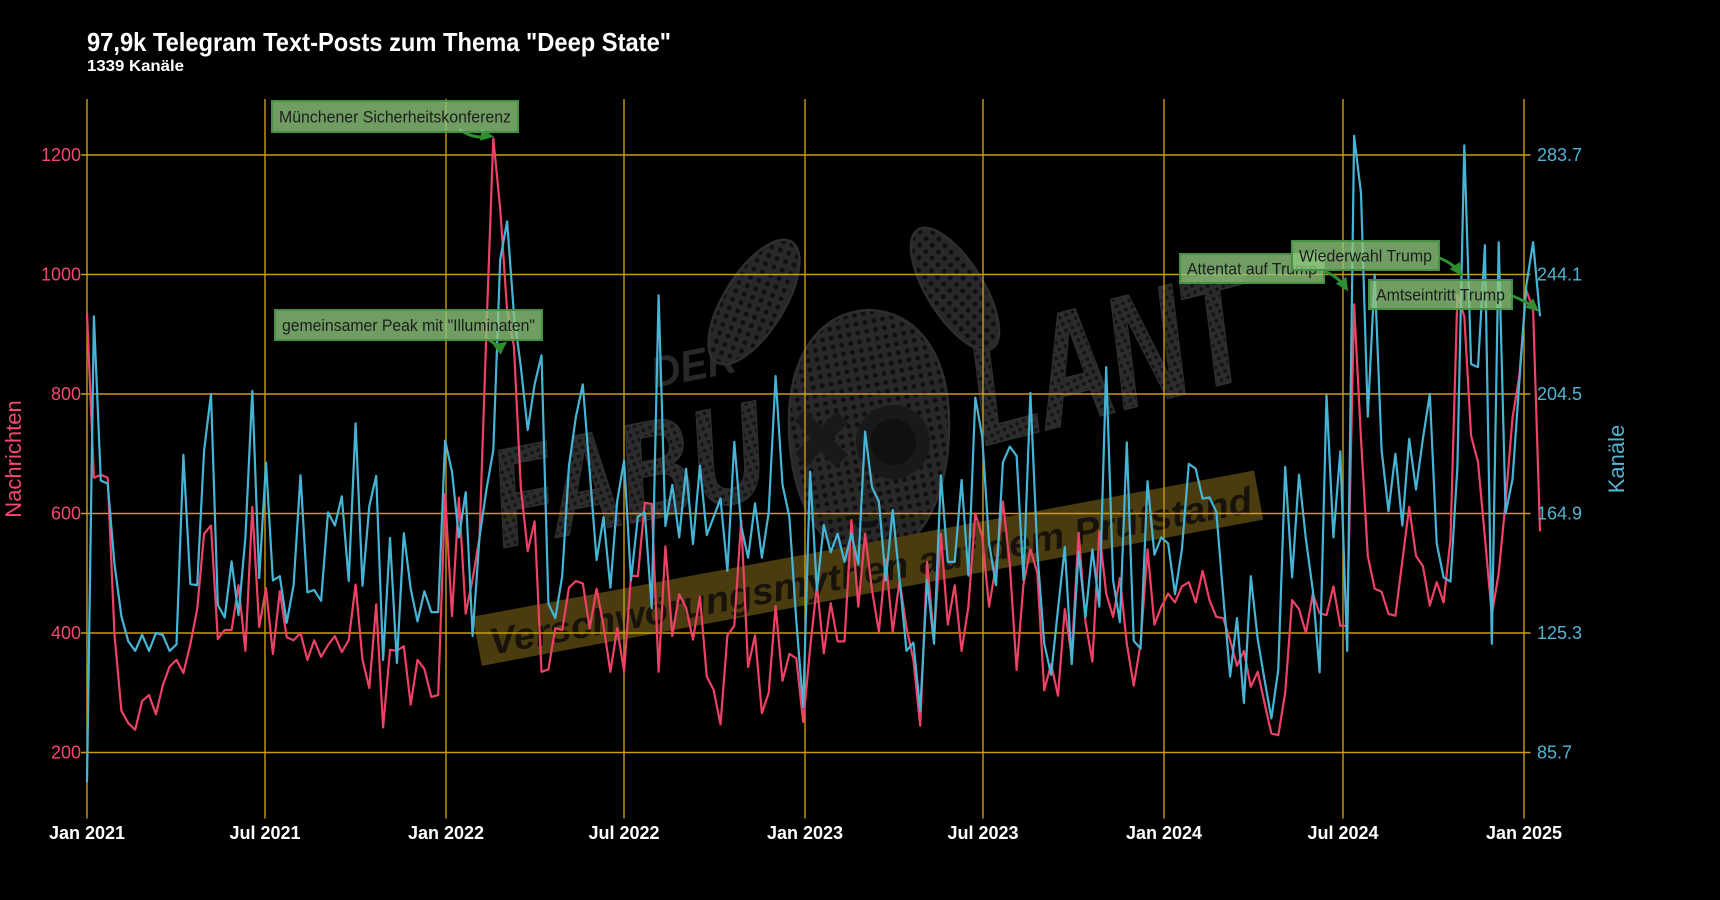 The height and width of the screenshot is (900, 1720). What do you see at coordinates (1559, 514) in the screenshot?
I see `svg-text: 164.9` at bounding box center [1559, 514].